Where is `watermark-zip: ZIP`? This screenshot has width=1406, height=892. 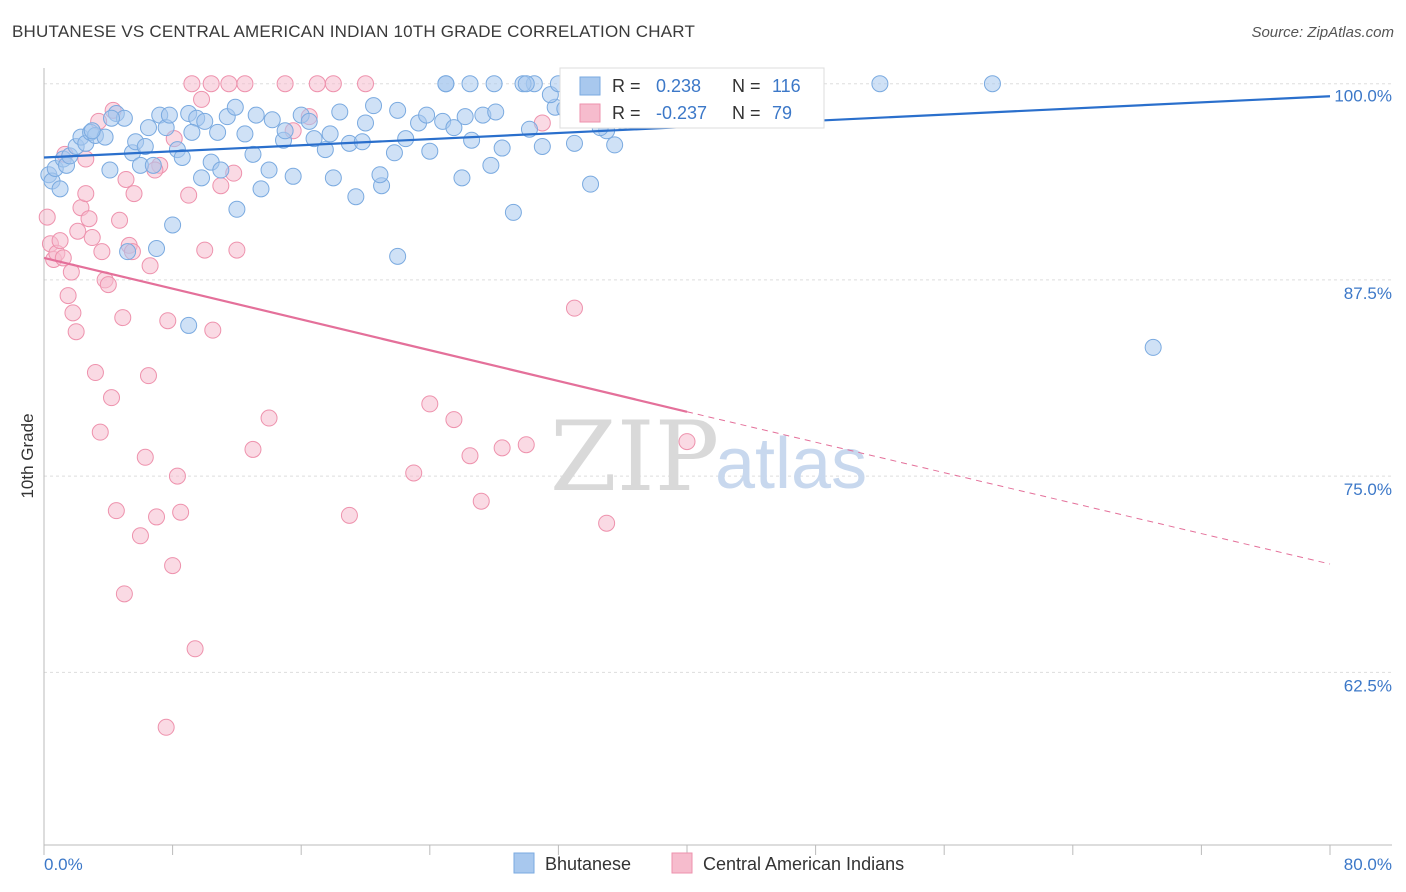 watermark-zip: ZIP is located at coordinates (634, 457).